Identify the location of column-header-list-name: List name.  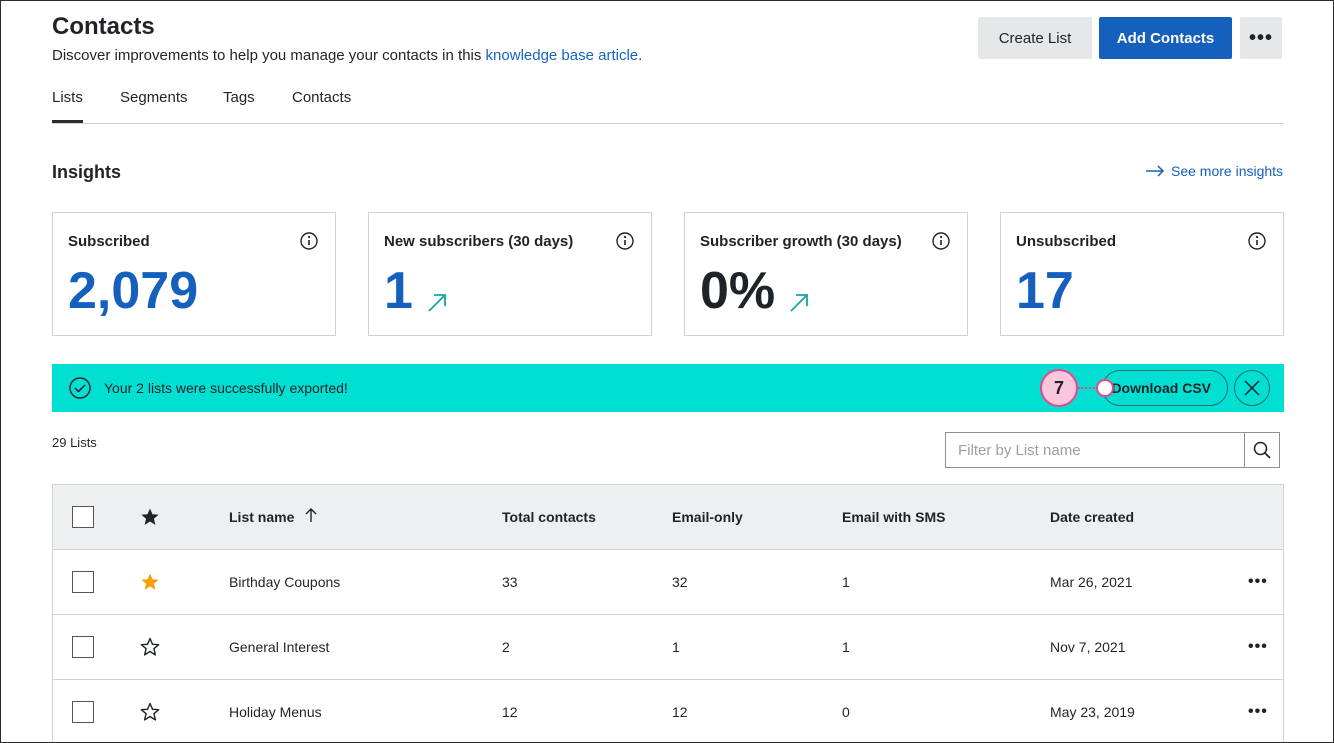
(273, 516).